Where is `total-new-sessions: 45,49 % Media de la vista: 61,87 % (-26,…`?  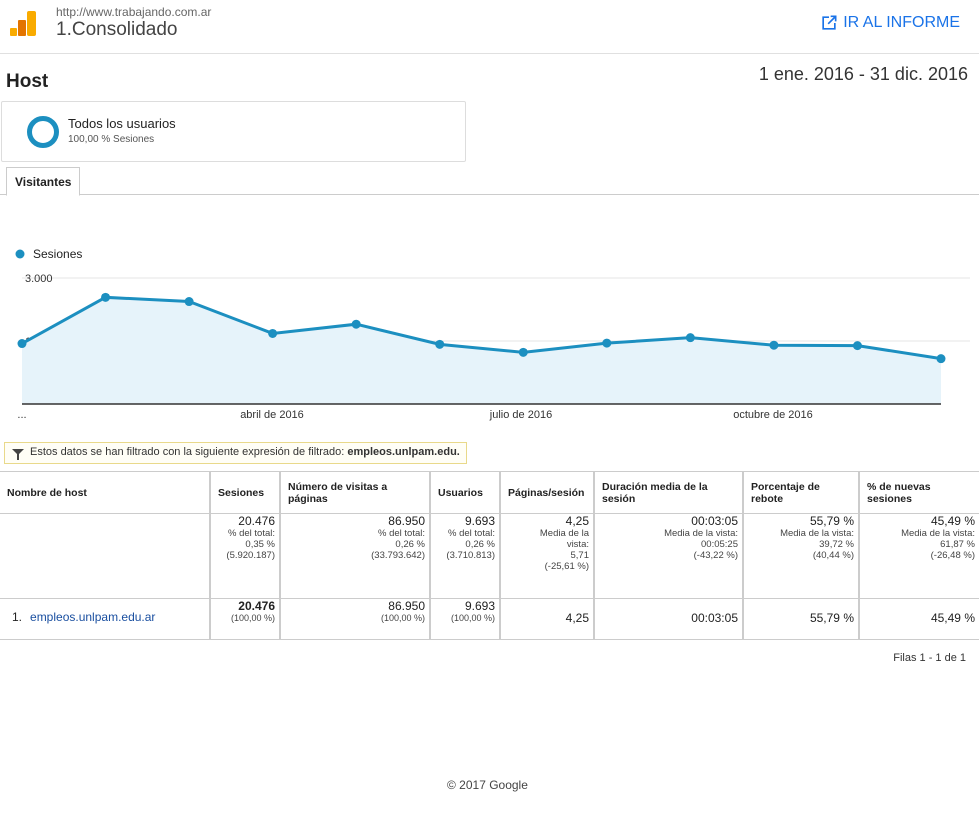
total-new-sessions: 45,49 % Media de la vista: 61,87 % (-26,… is located at coordinates (918, 556).